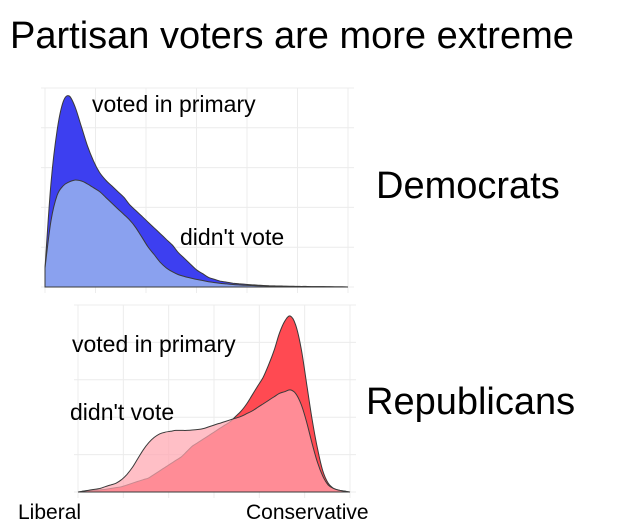  What do you see at coordinates (214, 441) in the screenshot?
I see `republicans-didnt-vote-area` at bounding box center [214, 441].